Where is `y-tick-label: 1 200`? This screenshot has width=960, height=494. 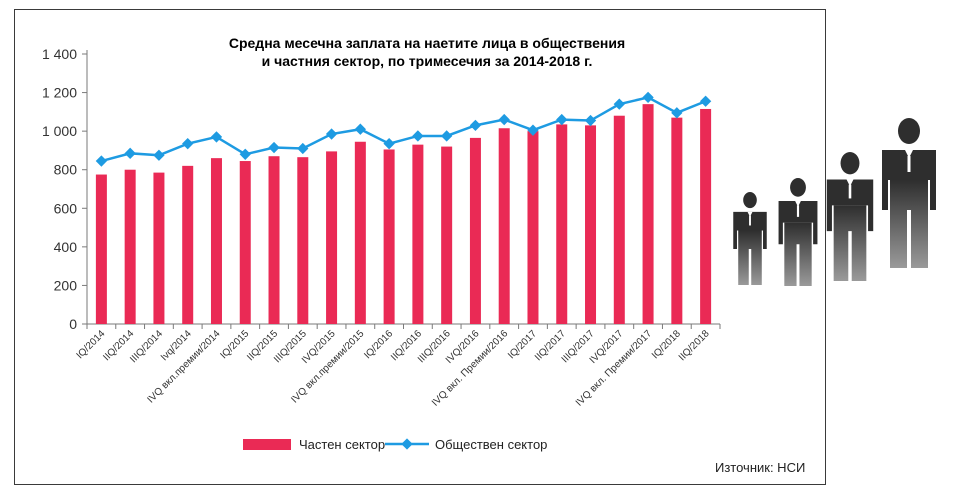 y-tick-label: 1 200 is located at coordinates (59, 93).